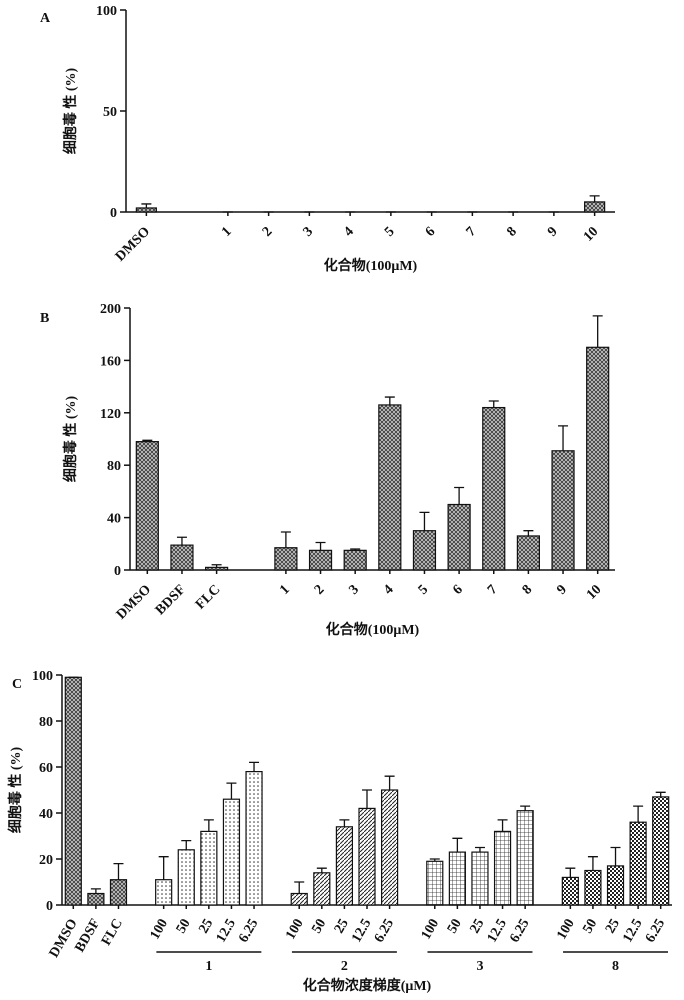 Image resolution: width=684 pixels, height=1000 pixels. I want to click on x-axis-title: 化合物浓度梯度(μM), so click(367, 985).